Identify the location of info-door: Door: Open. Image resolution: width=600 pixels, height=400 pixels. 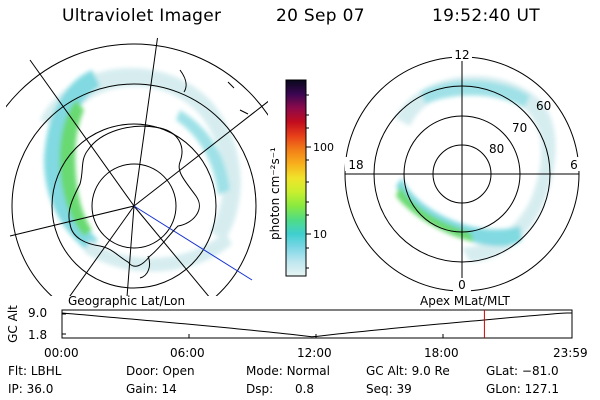
(160, 371).